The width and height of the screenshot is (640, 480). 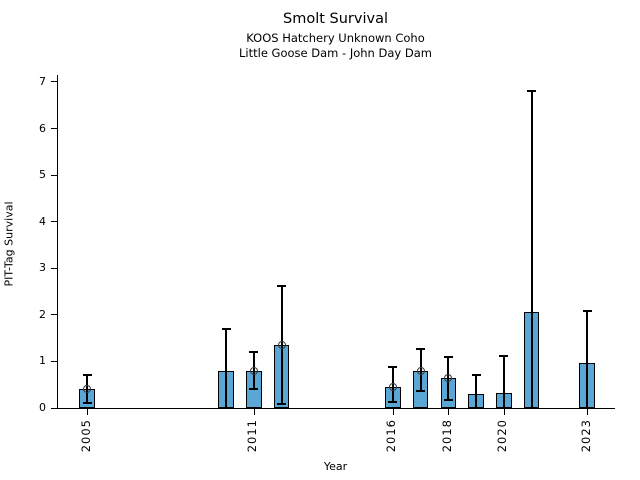 I want to click on y-tick-label: 6, so click(x=42, y=128).